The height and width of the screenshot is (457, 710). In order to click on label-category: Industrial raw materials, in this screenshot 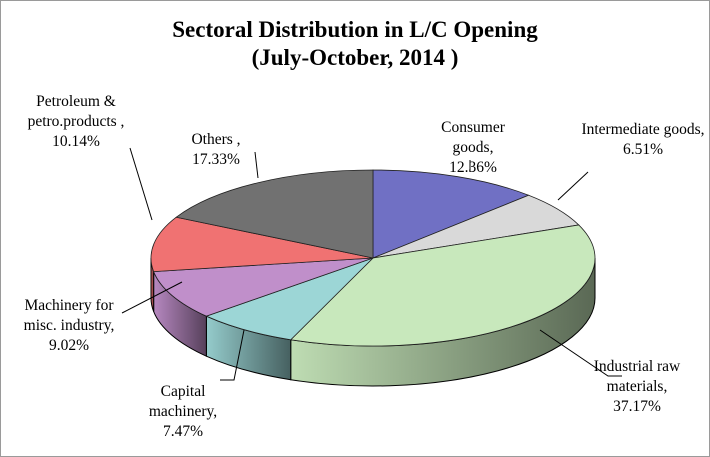, I will do `click(637, 376)`.